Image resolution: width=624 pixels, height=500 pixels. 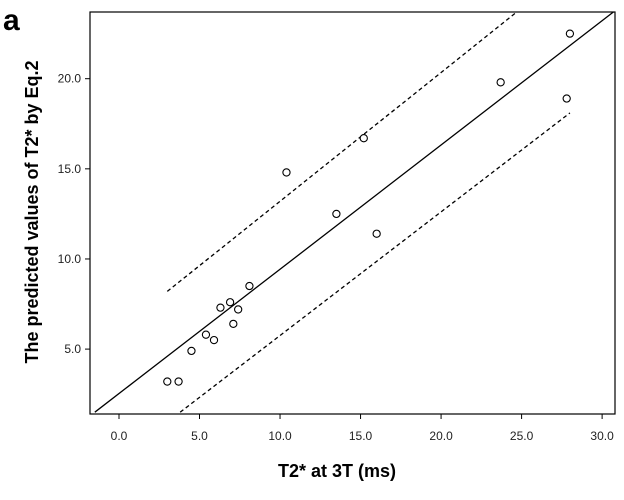 I want to click on x-axis-title: T2* at 3T (ms), so click(x=337, y=471).